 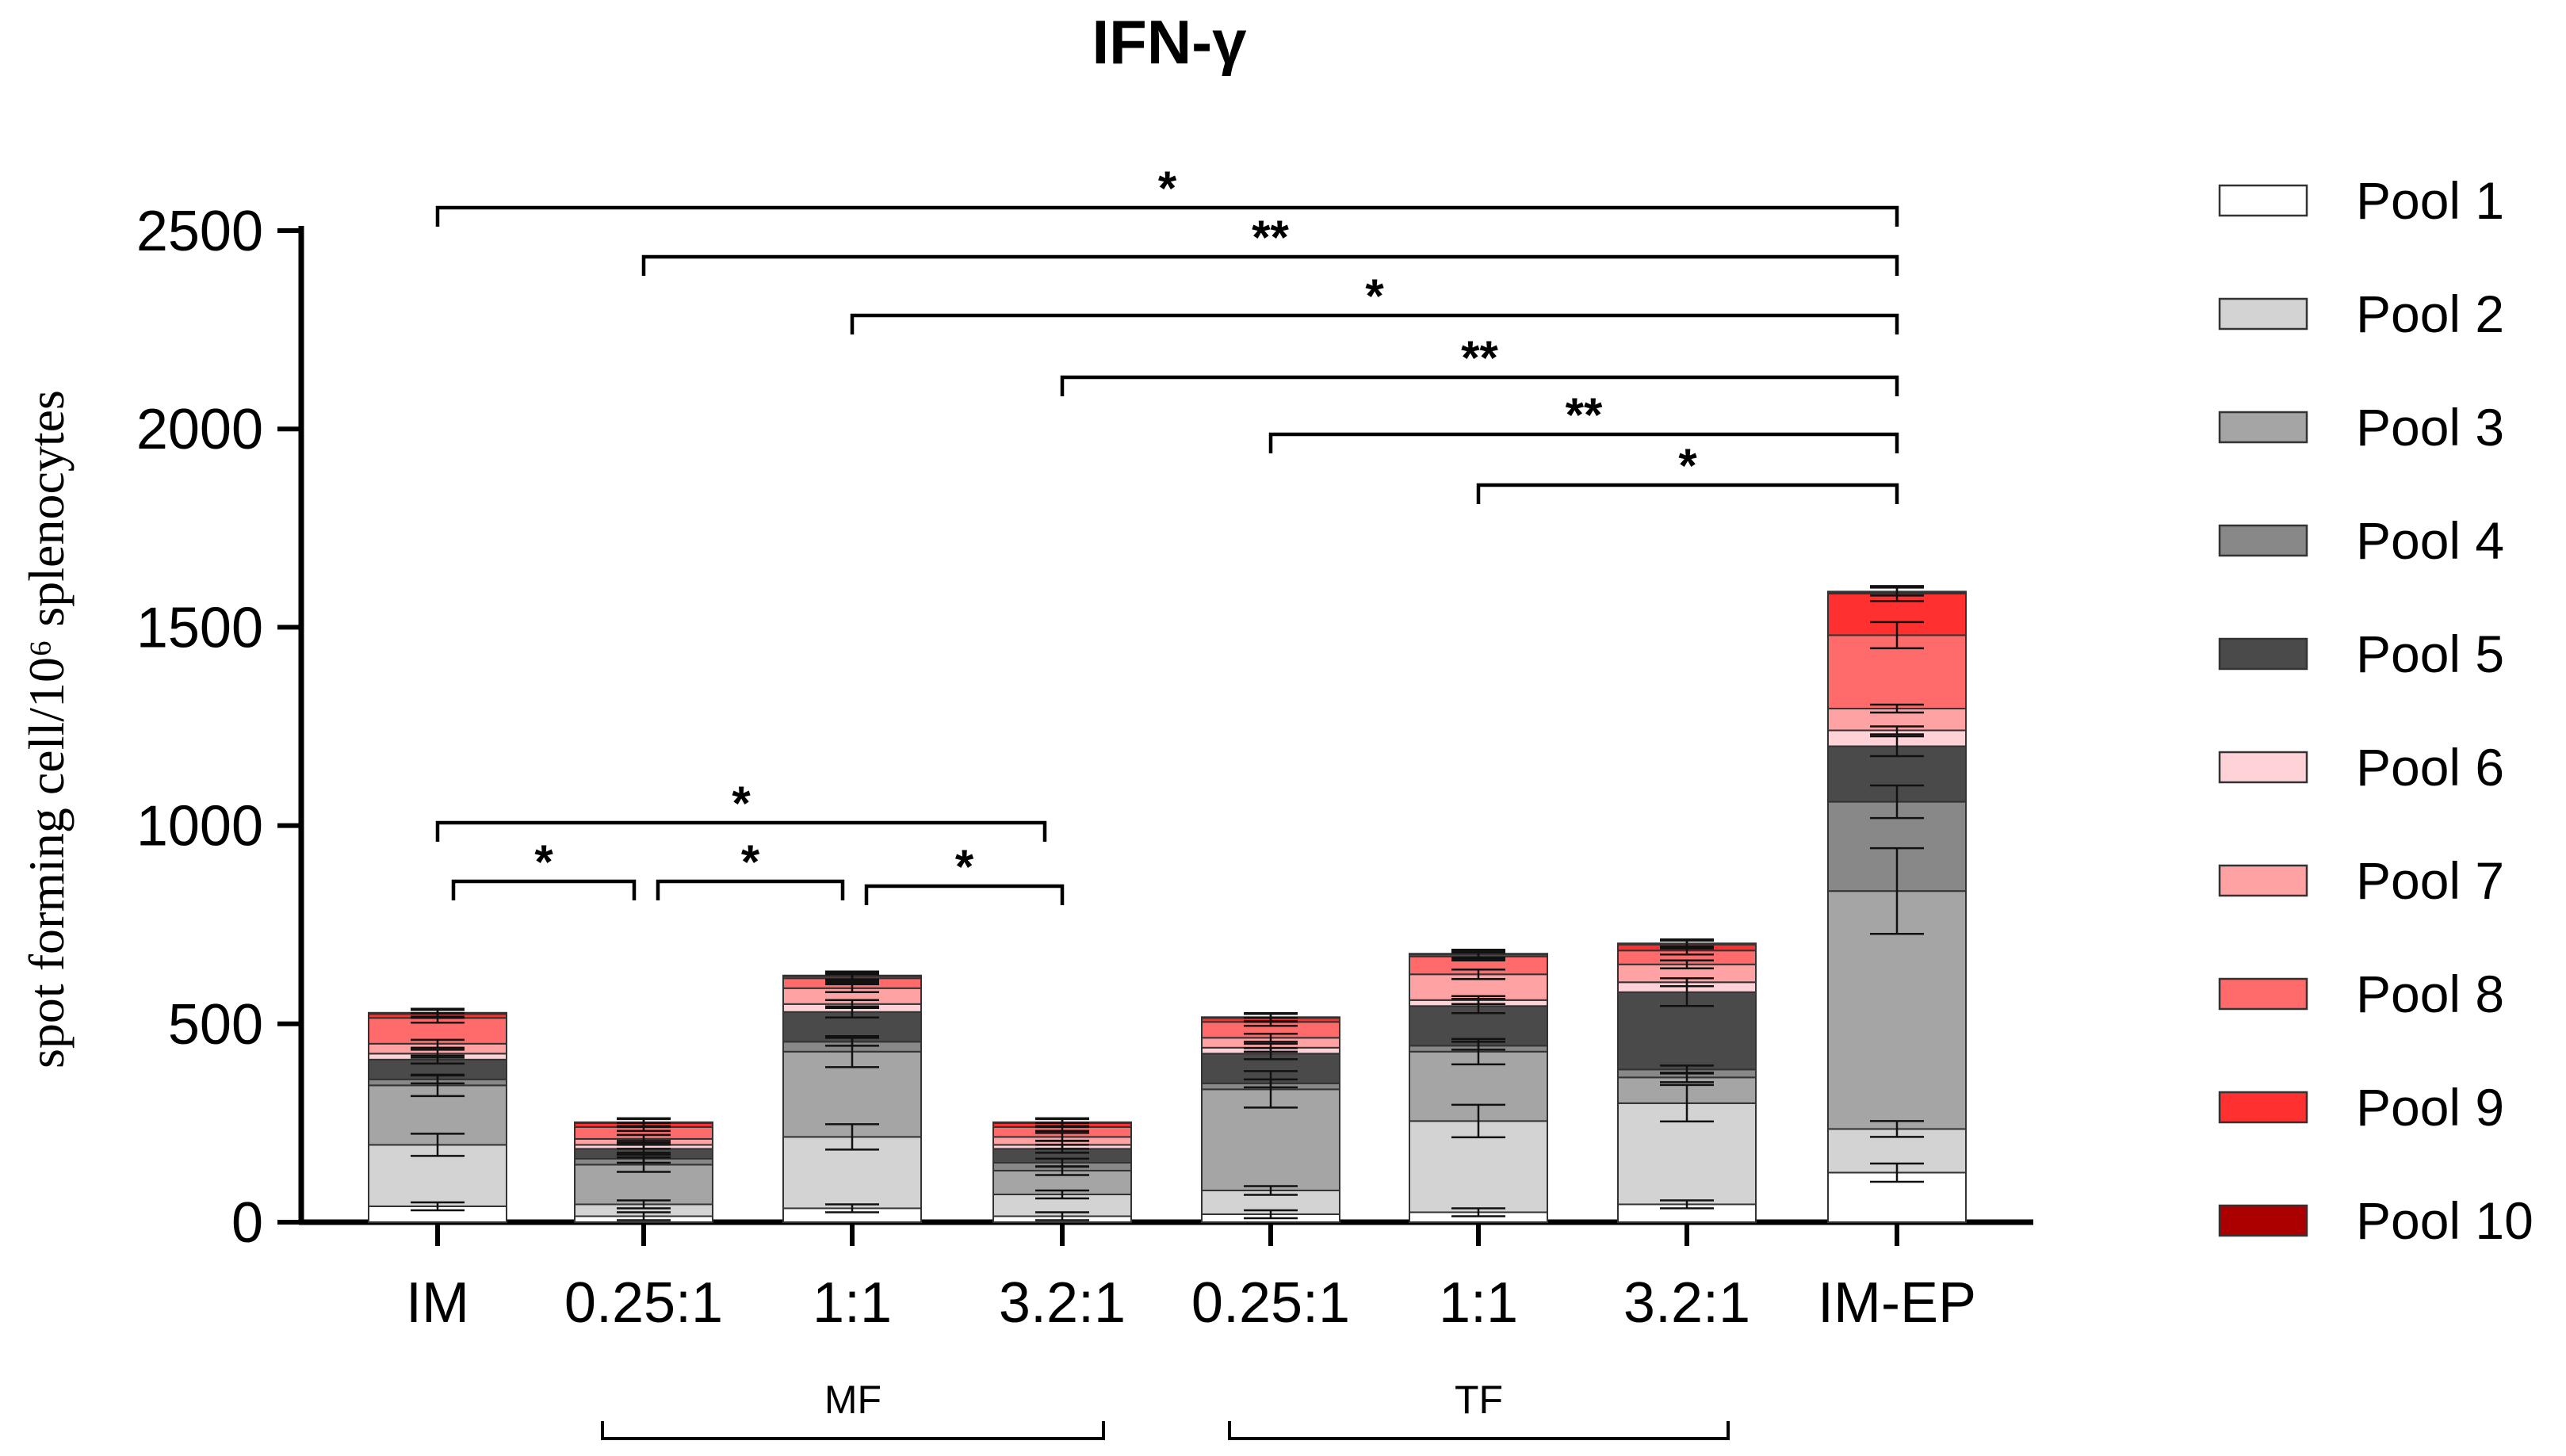 I want to click on y-axis-label: spot forming cell/10⁶ splenocytes, so click(x=46, y=729).